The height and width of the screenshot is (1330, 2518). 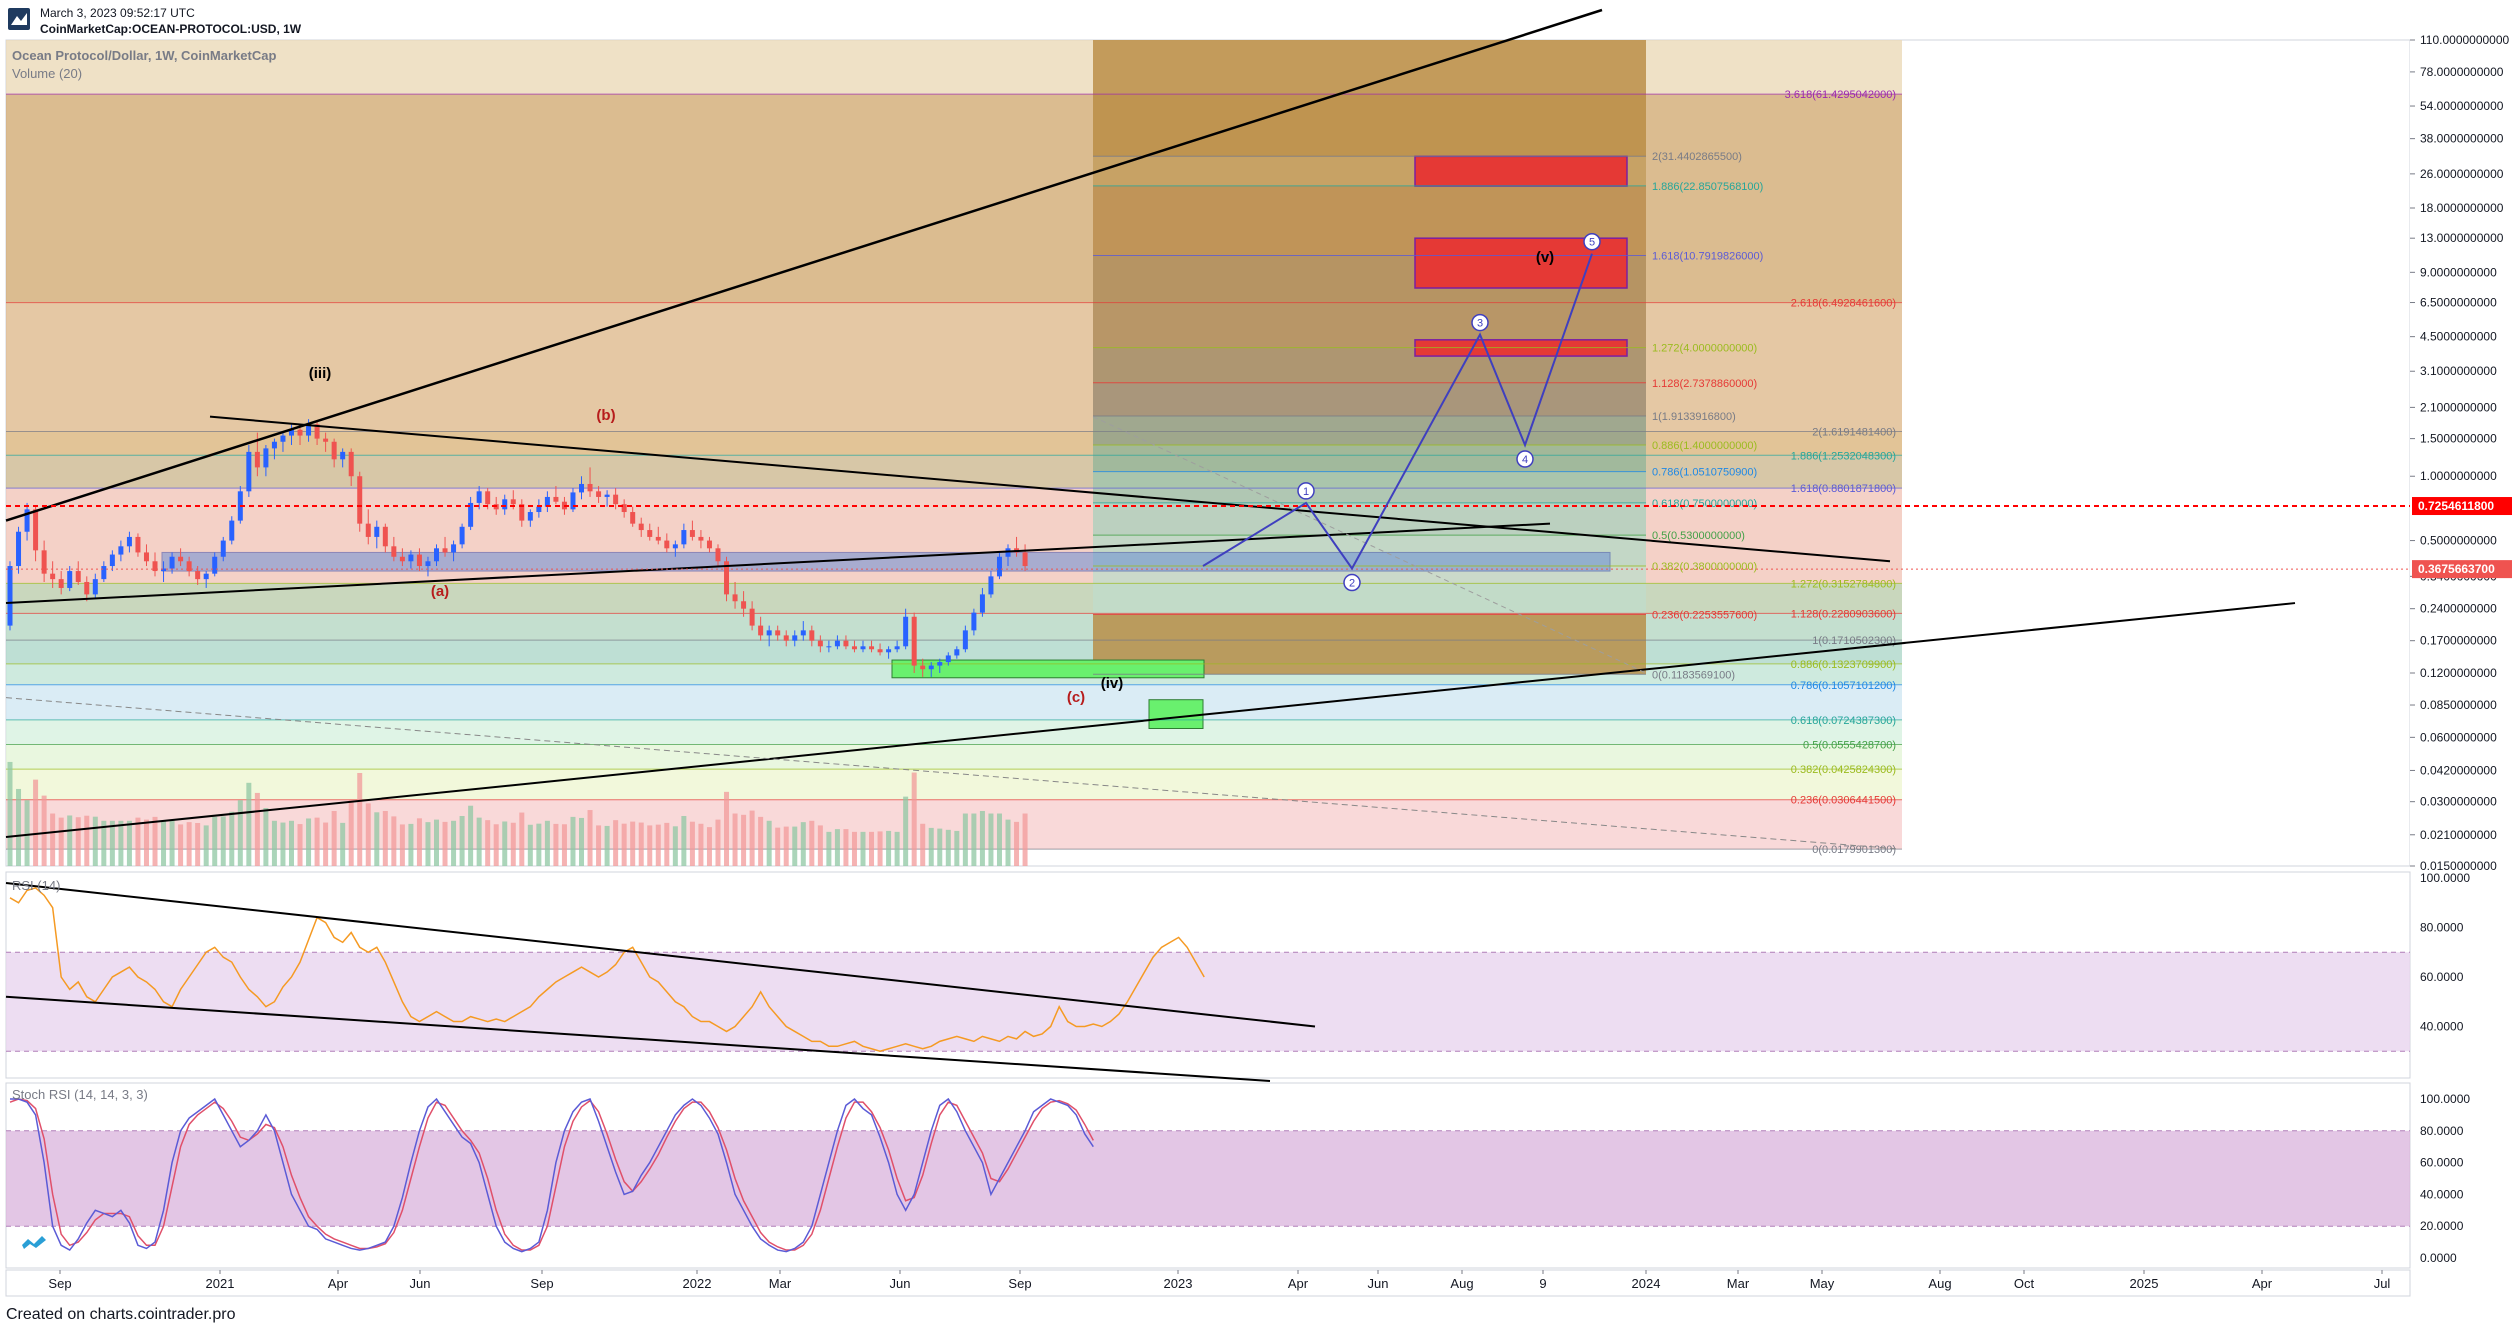 What do you see at coordinates (2462, 106) in the screenshot?
I see `price-tick-label: 54.0000000000` at bounding box center [2462, 106].